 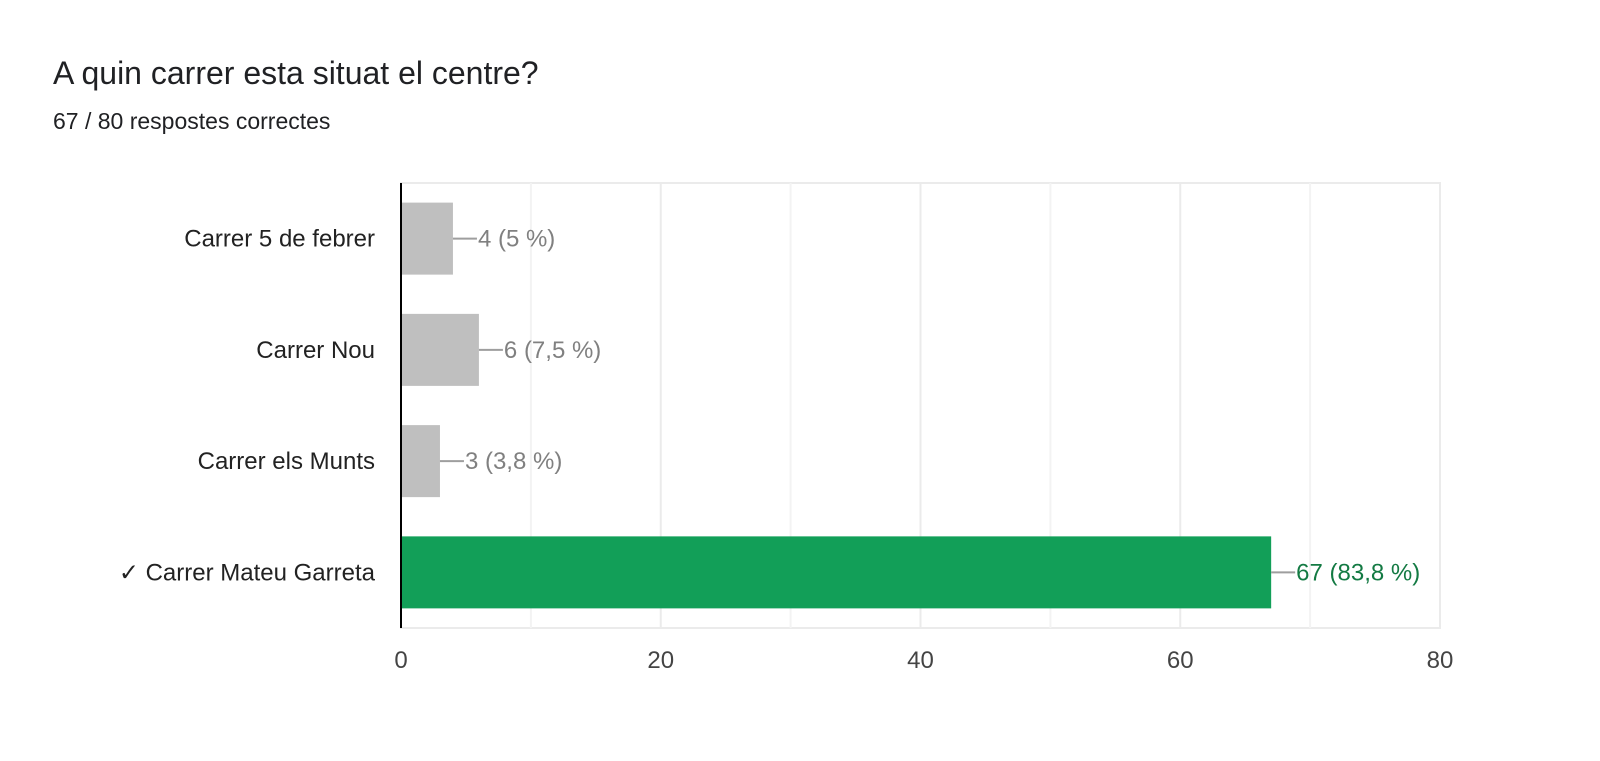 What do you see at coordinates (247, 572) in the screenshot?
I see `category-label: ✓ Carrer Mateu Garreta` at bounding box center [247, 572].